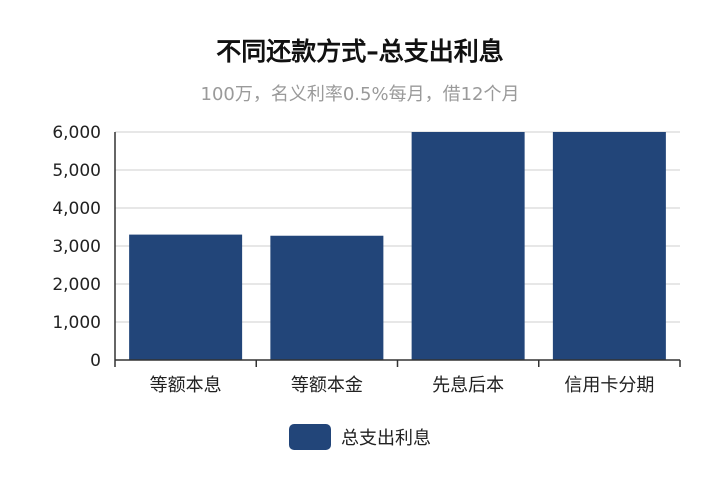 Image resolution: width=720 pixels, height=482 pixels. I want to click on y-tick-label: 1,000, so click(76, 323).